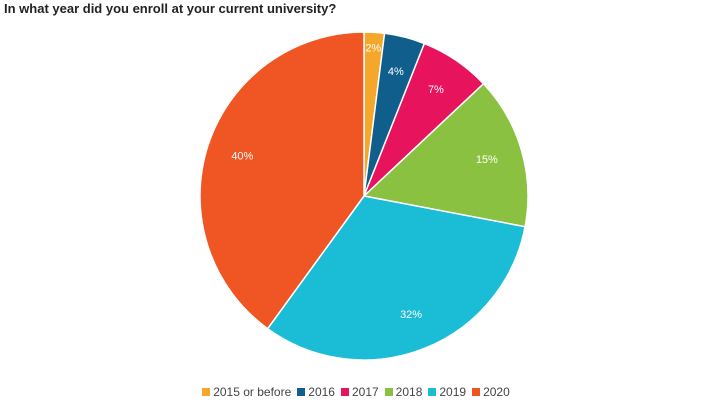 This screenshot has height=402, width=712. I want to click on legend-item: 2015 or before, so click(246, 392).